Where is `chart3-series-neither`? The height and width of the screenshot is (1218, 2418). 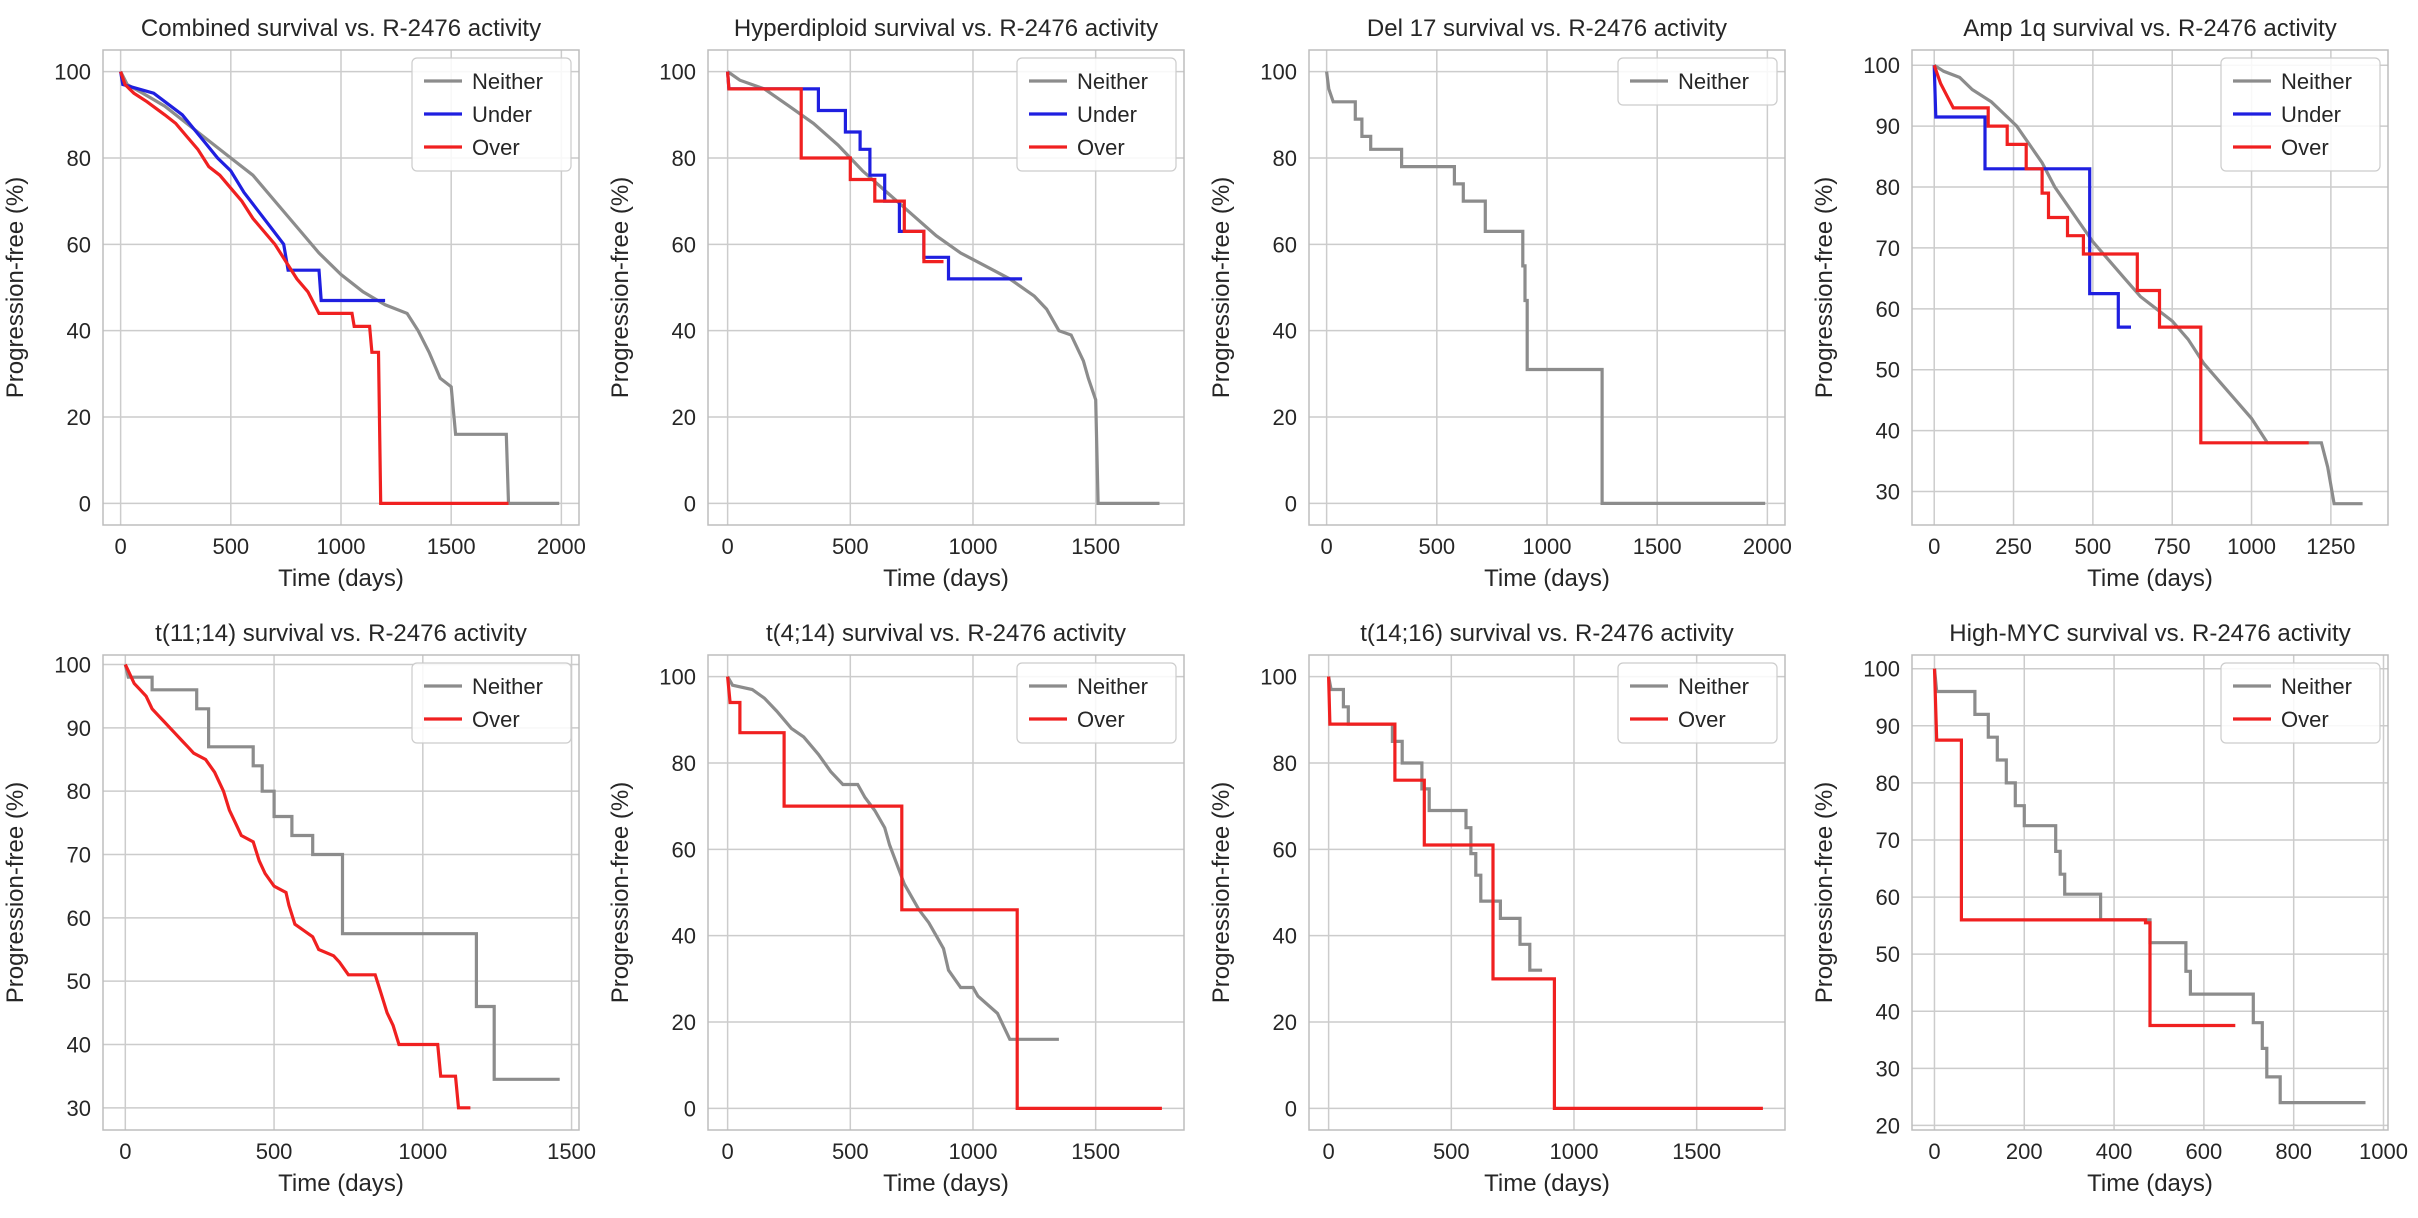
chart3-series-neither is located at coordinates (1545, 288).